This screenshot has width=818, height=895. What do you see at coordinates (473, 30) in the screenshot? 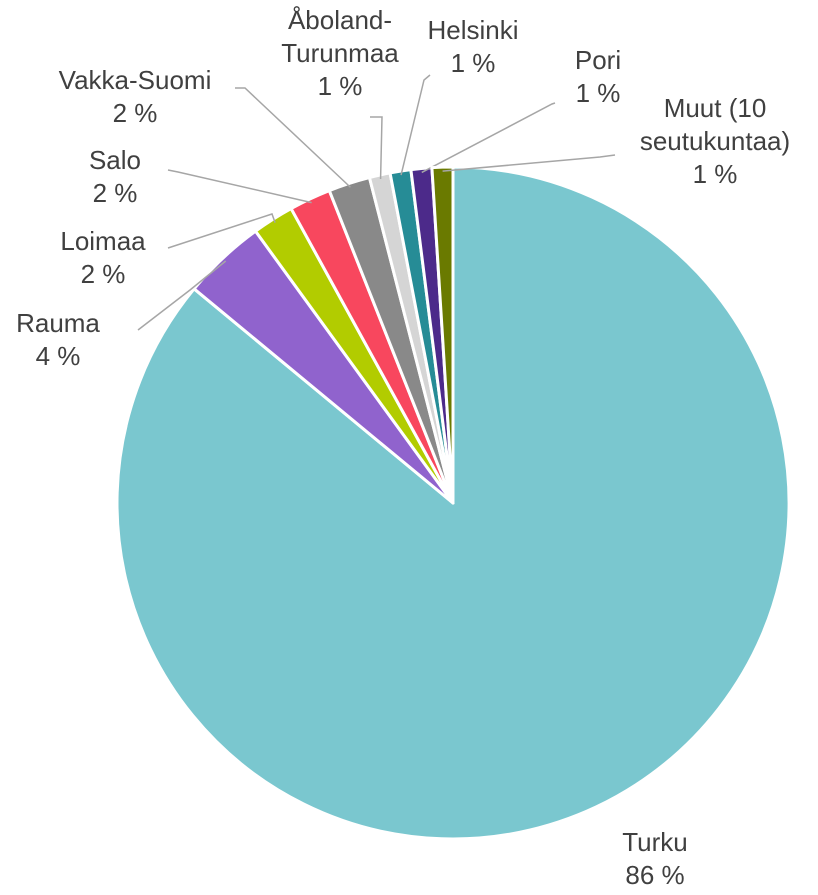
I see `label-name: Helsinki` at bounding box center [473, 30].